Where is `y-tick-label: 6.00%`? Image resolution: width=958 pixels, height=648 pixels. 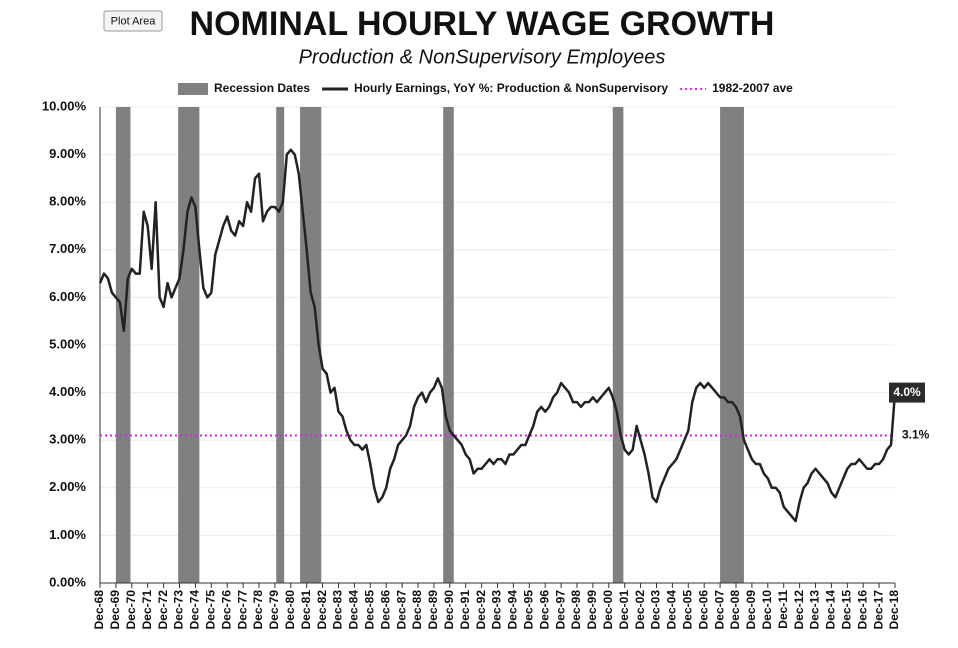
y-tick-label: 6.00% is located at coordinates (67, 296).